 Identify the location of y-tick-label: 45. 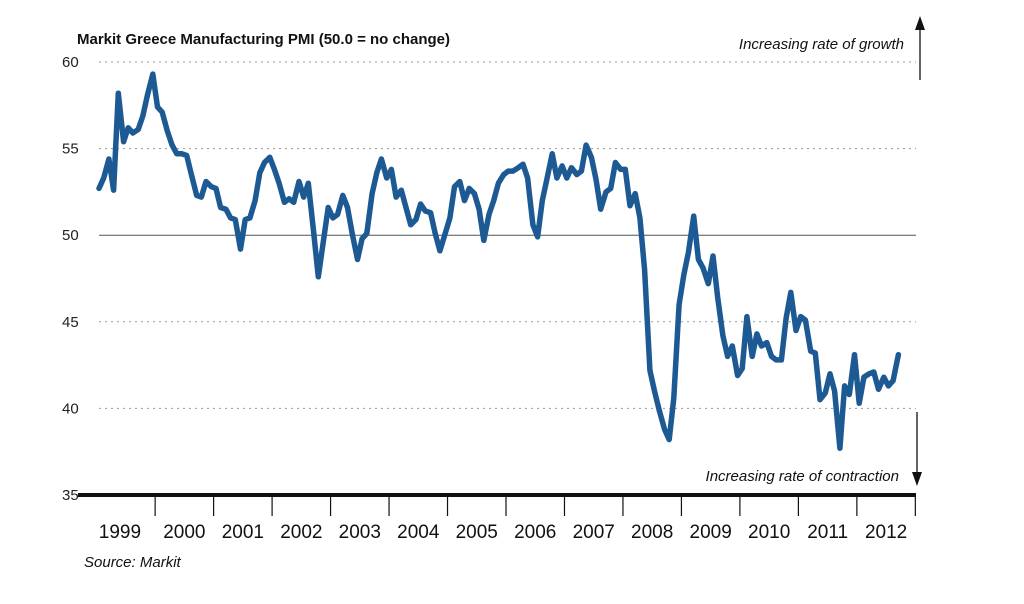
(70, 322).